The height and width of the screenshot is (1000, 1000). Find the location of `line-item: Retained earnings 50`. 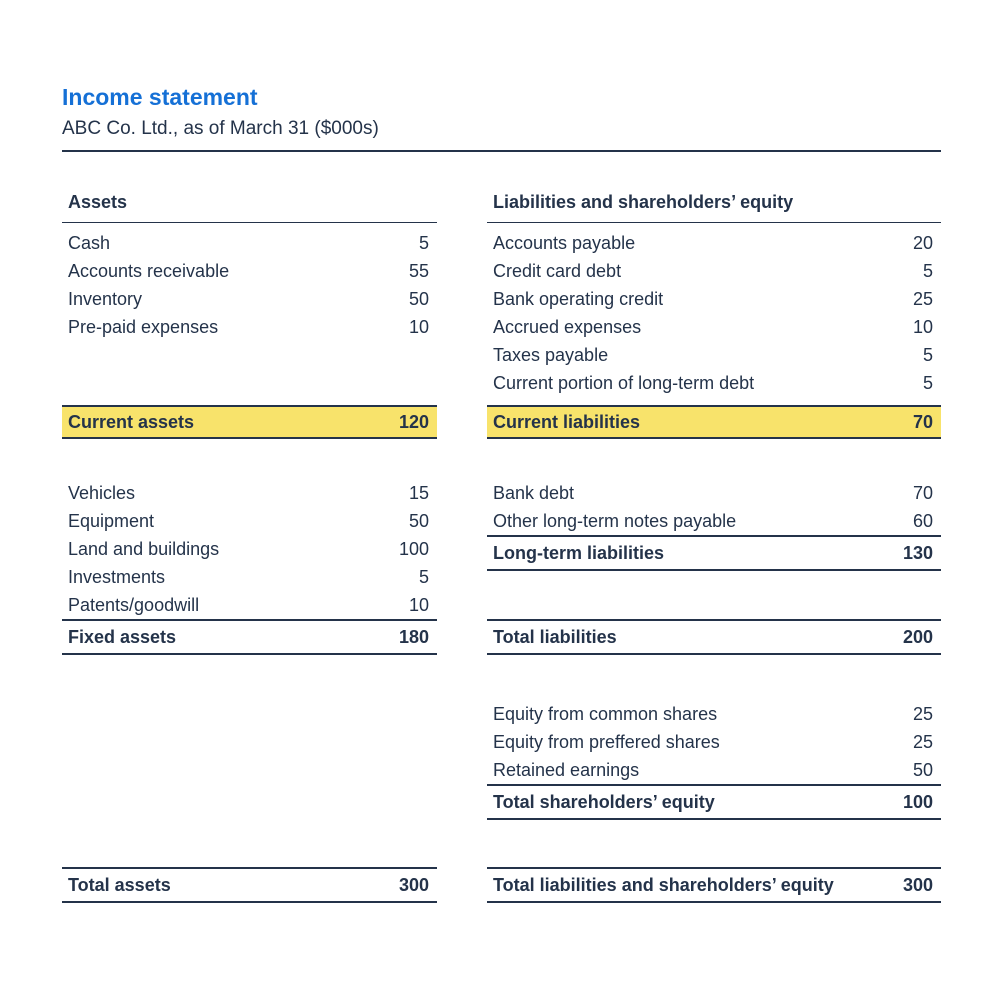

line-item: Retained earnings 50 is located at coordinates (714, 770).